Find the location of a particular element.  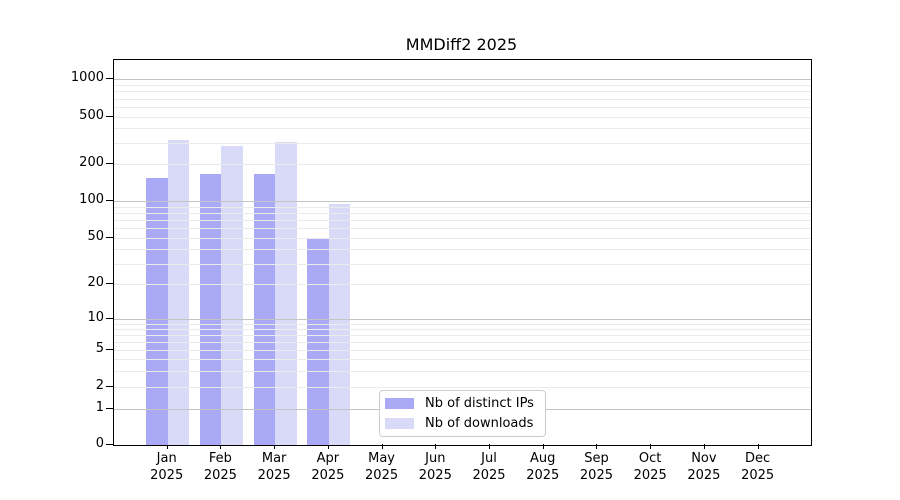

legend: Nb of distinct IPs Nb of downloads is located at coordinates (462, 413).